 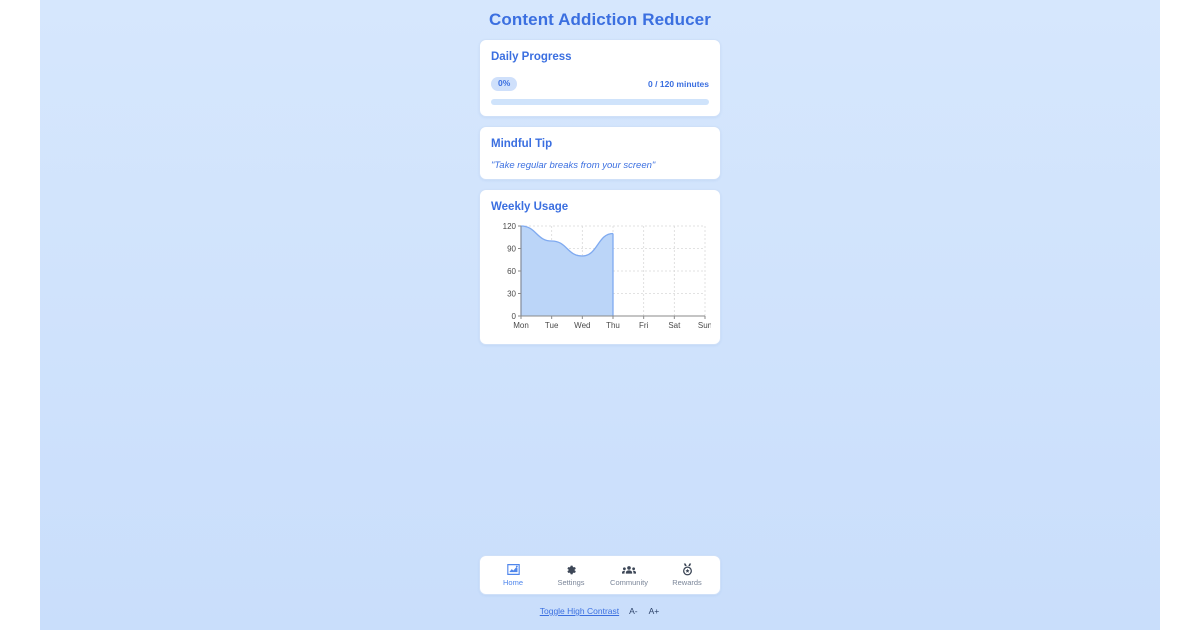 I want to click on nav-item-home: Home, so click(x=513, y=575).